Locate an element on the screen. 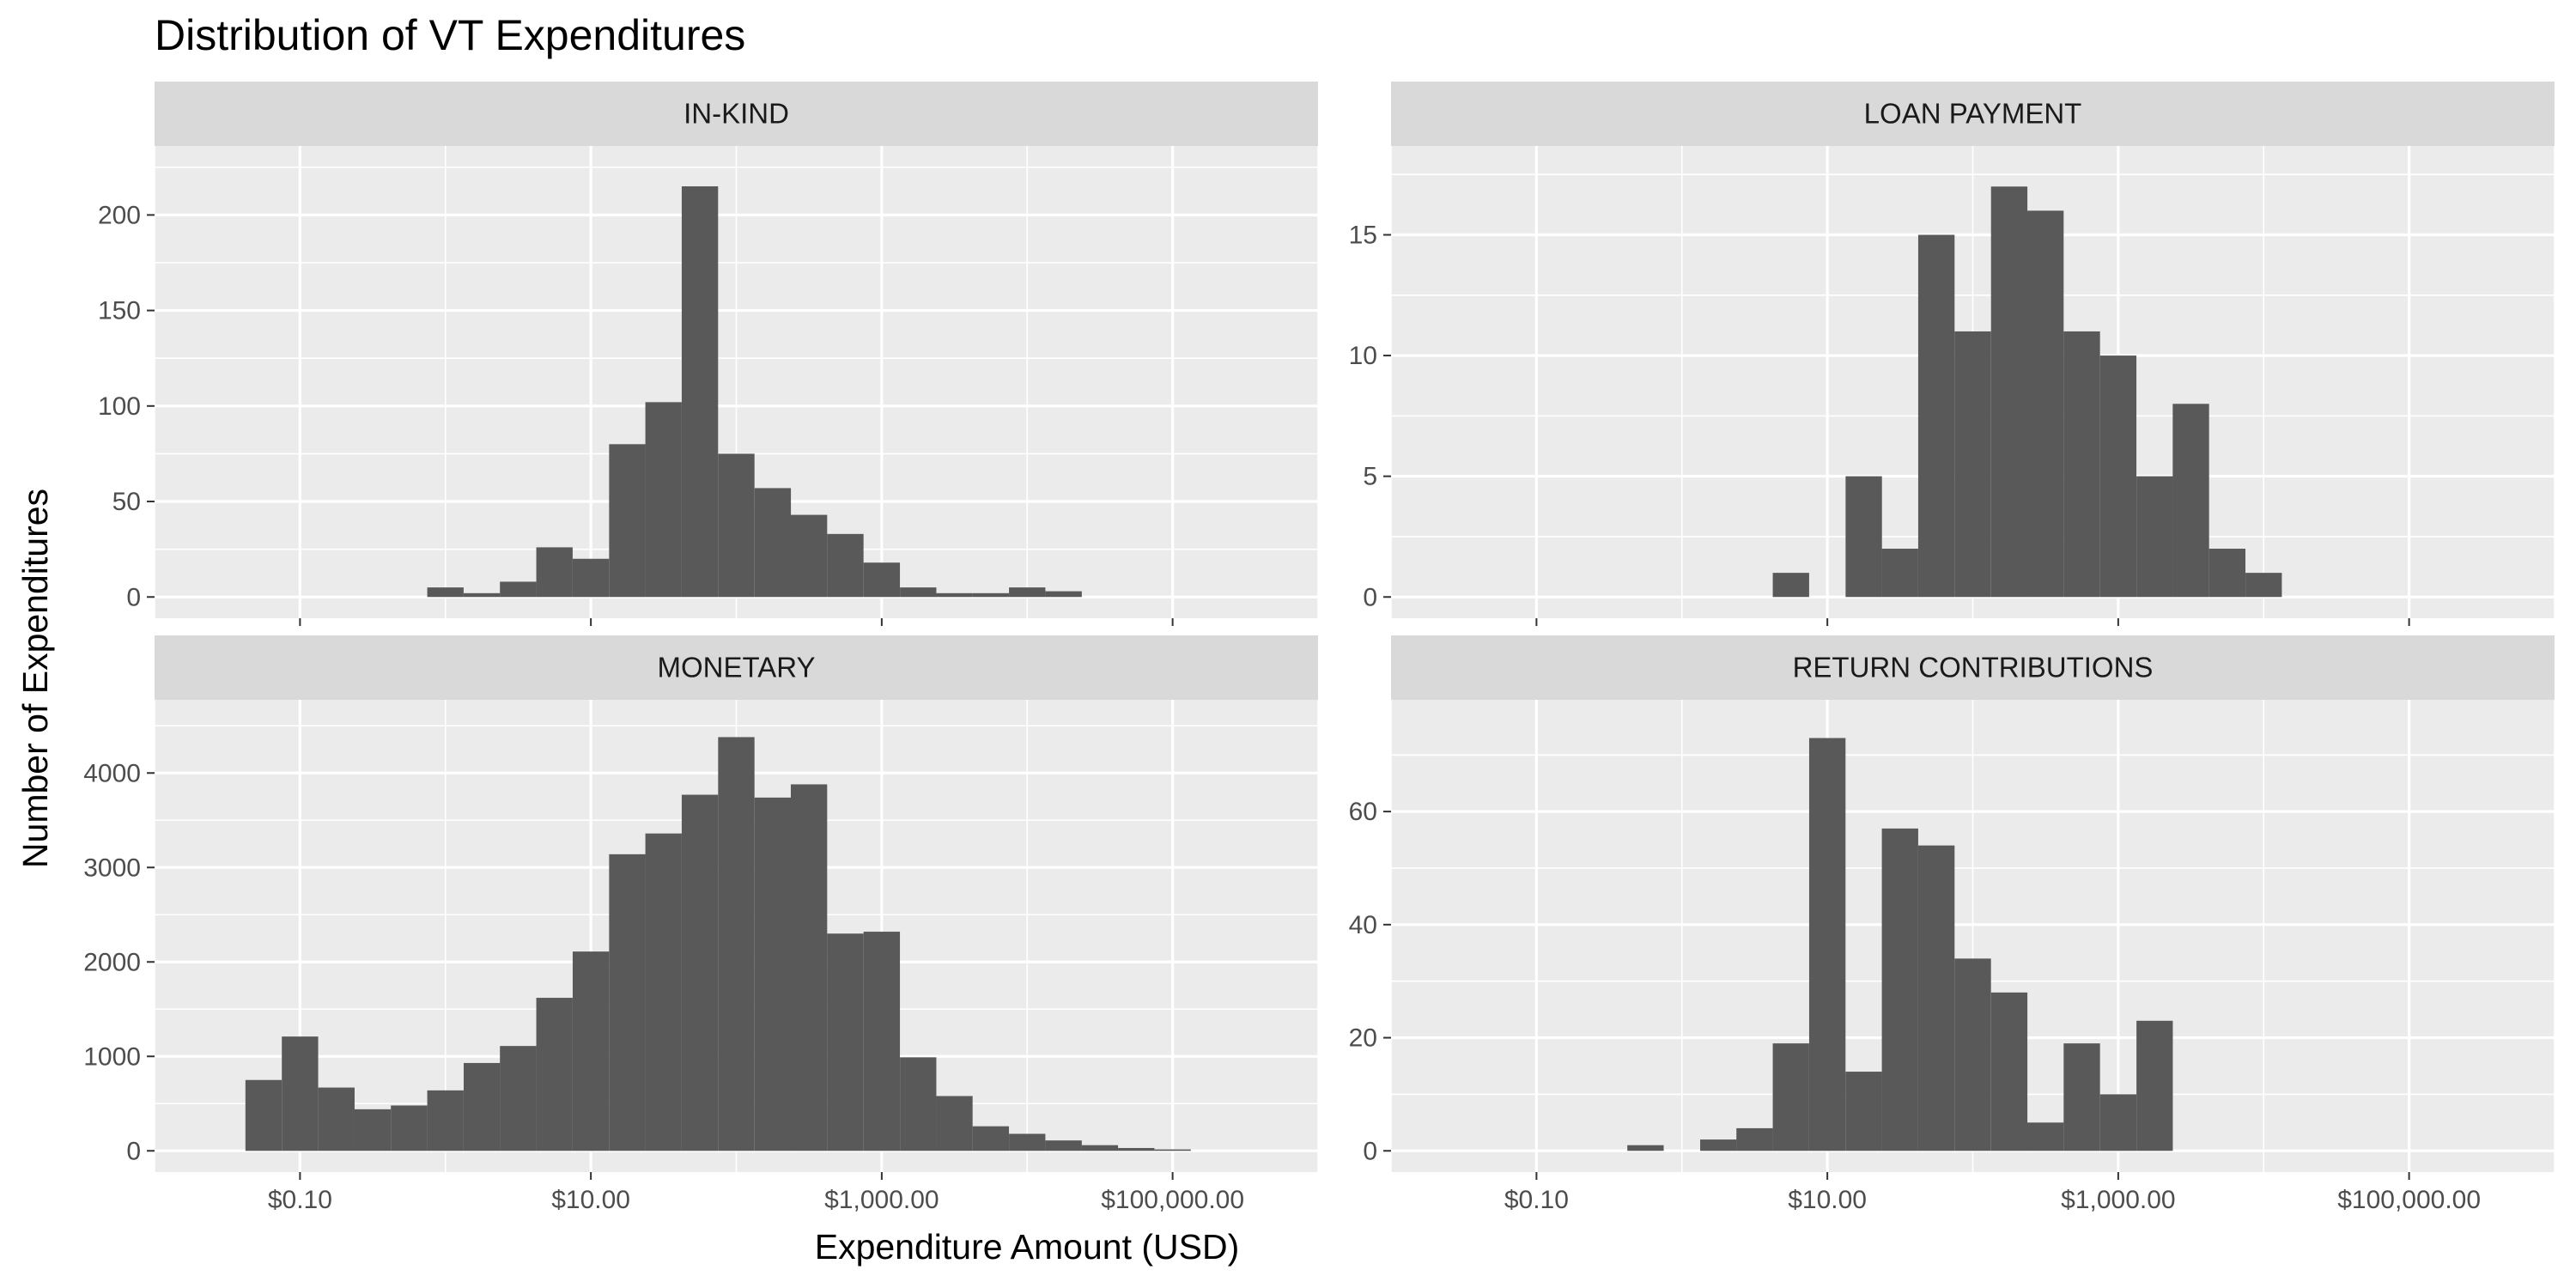  y-tick-label: 5 is located at coordinates (1370, 477).